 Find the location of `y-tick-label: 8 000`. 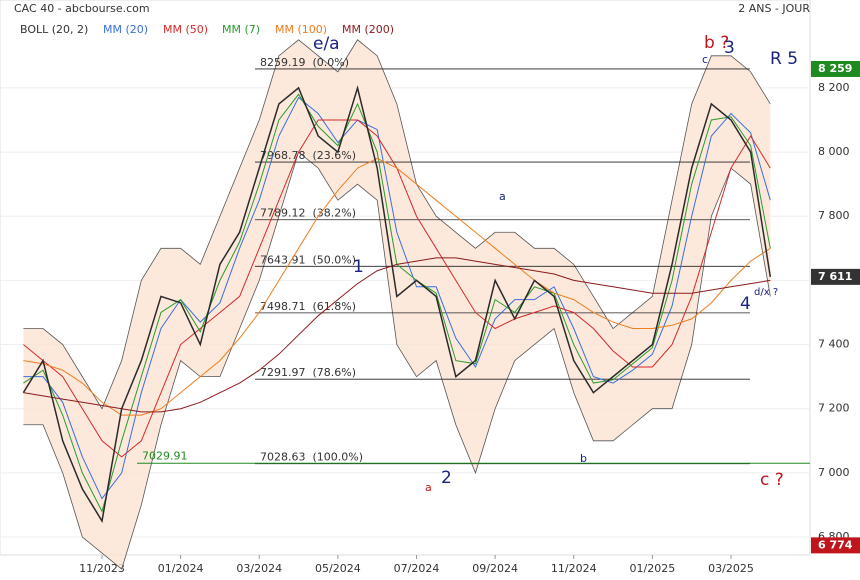

y-tick-label: 8 000 is located at coordinates (834, 151).